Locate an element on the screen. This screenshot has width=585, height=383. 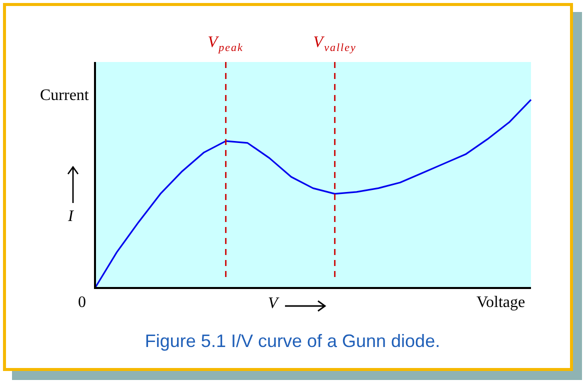
x-tick-label: V$_{valley}$ is located at coordinates (334, 44).